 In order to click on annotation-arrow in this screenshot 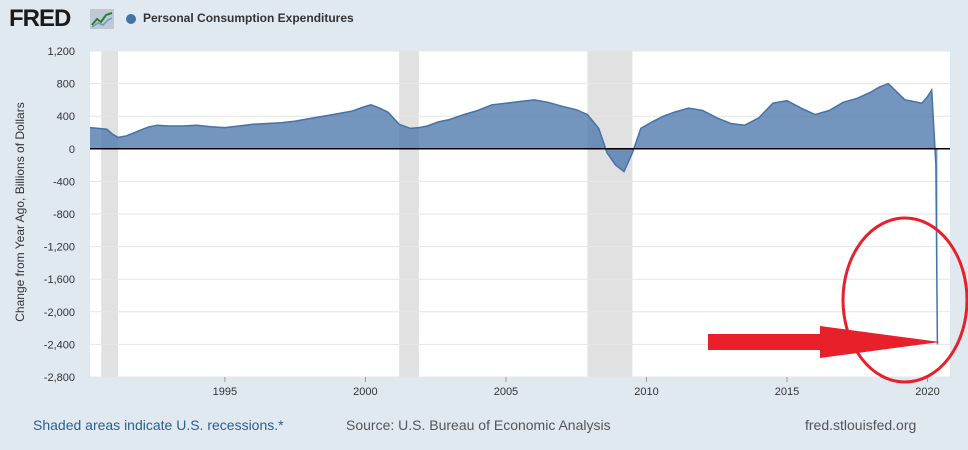, I will do `click(824, 342)`.